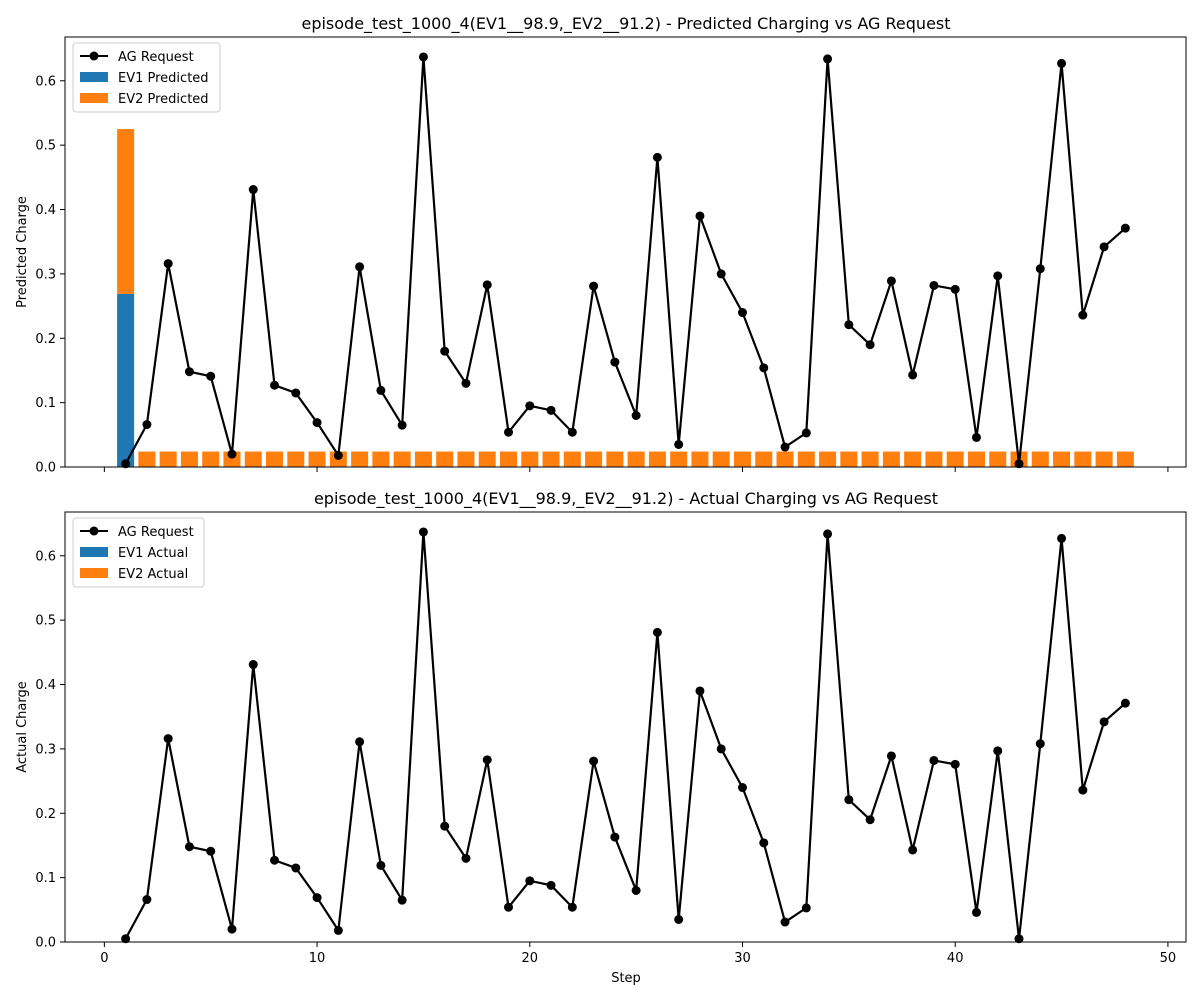  What do you see at coordinates (45, 685) in the screenshot?
I see `actual-y-tick-label-0.4: 0.4` at bounding box center [45, 685].